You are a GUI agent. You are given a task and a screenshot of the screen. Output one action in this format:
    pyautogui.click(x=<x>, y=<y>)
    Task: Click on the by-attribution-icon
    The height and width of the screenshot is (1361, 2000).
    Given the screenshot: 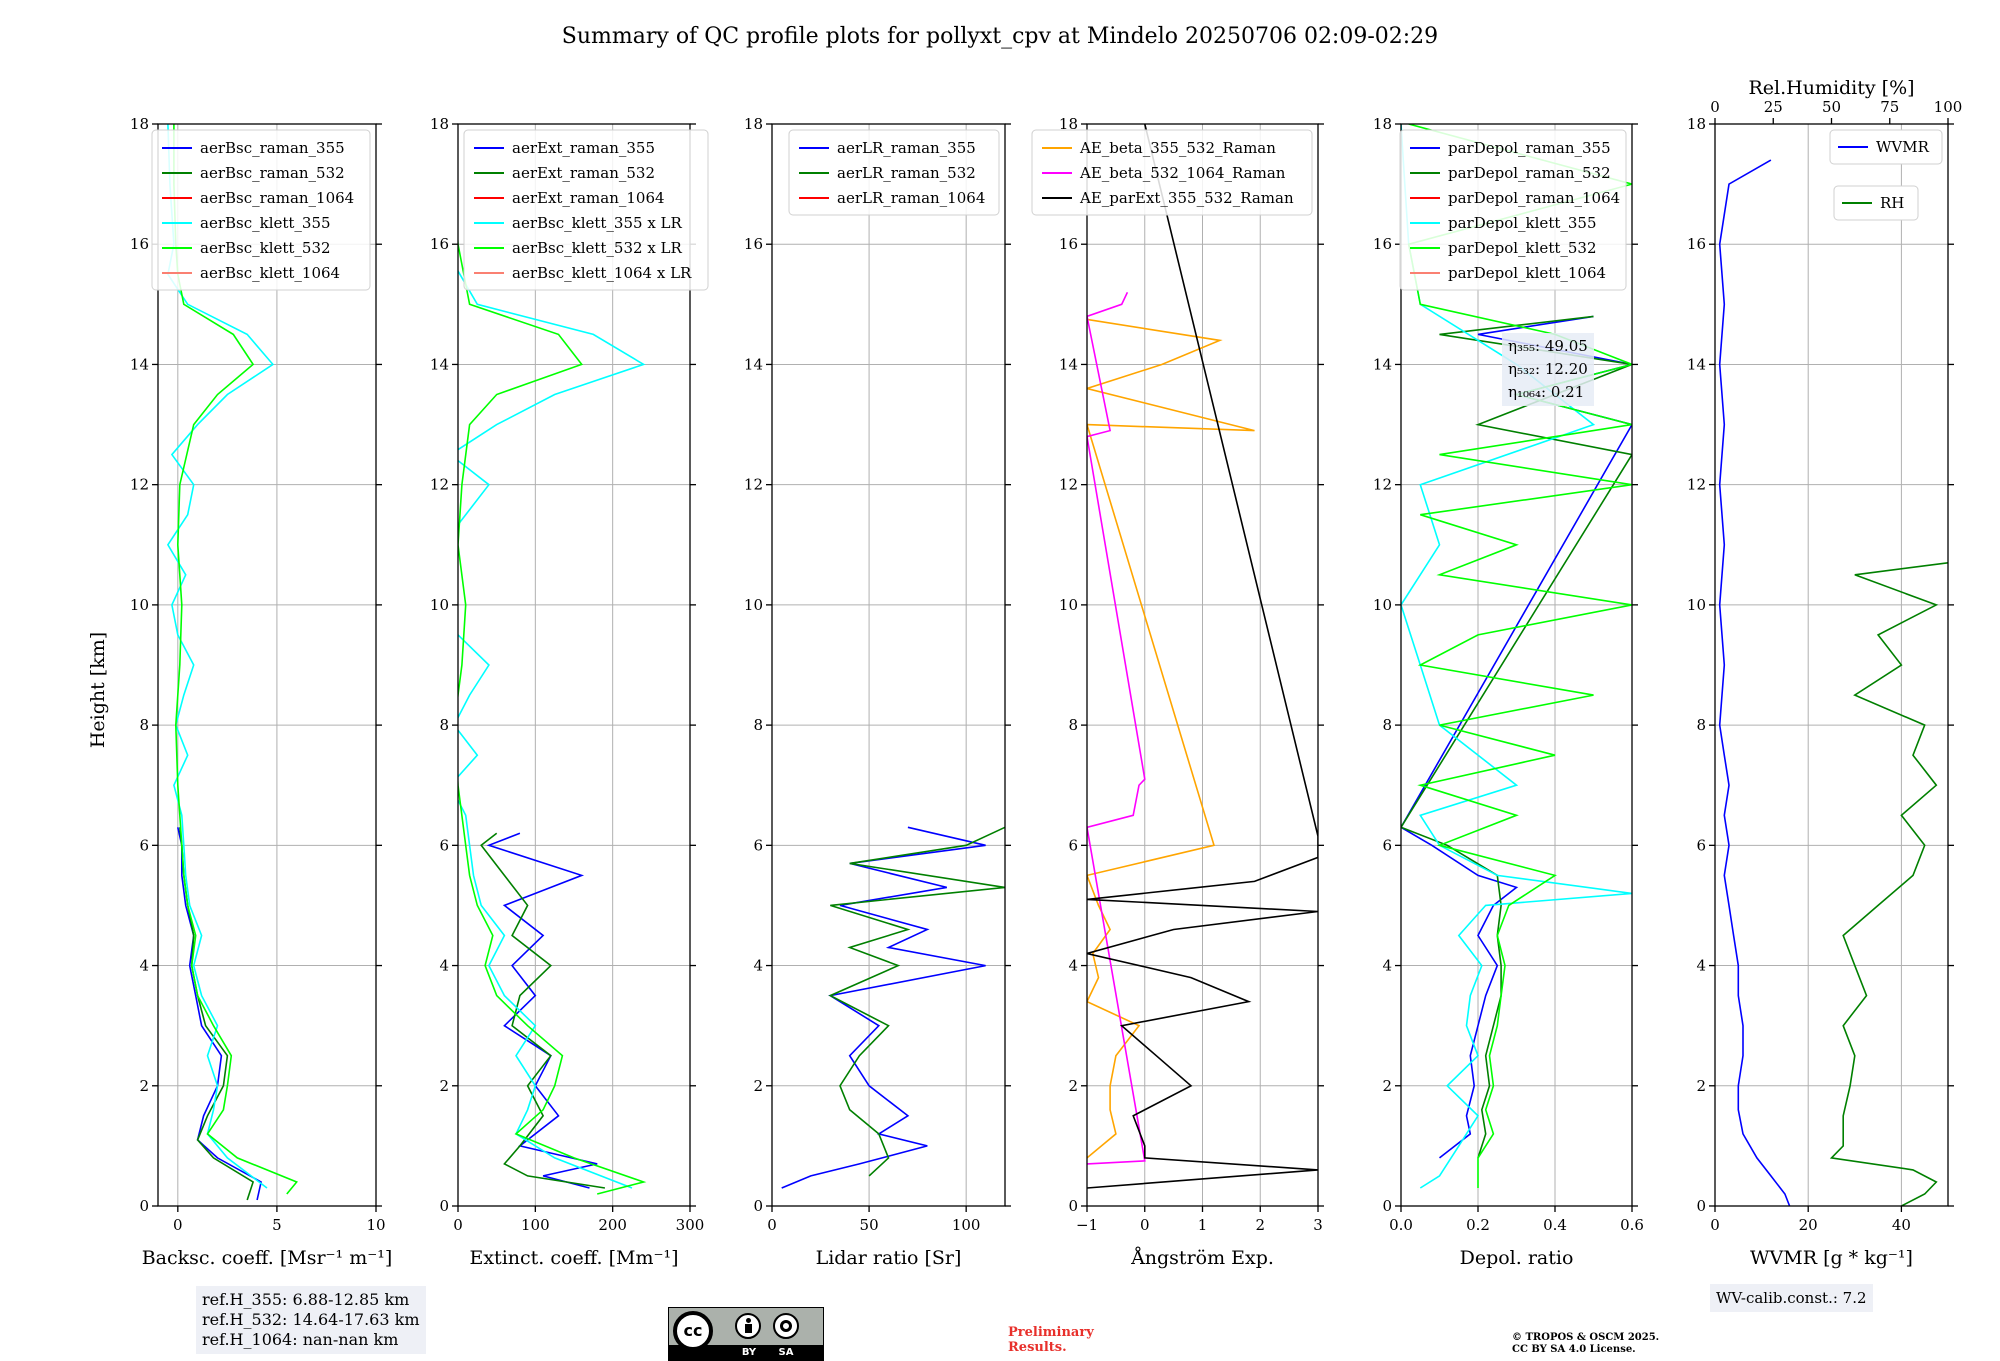 What is the action you would take?
    pyautogui.click(x=748, y=1326)
    